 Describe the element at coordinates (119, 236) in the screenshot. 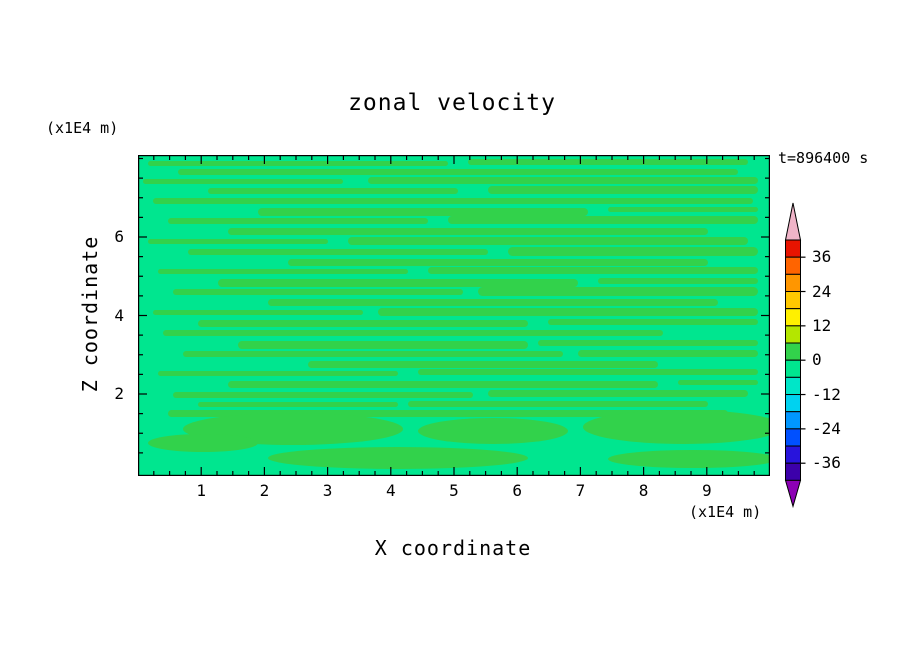

I see `y-tick-label: 6` at that location.